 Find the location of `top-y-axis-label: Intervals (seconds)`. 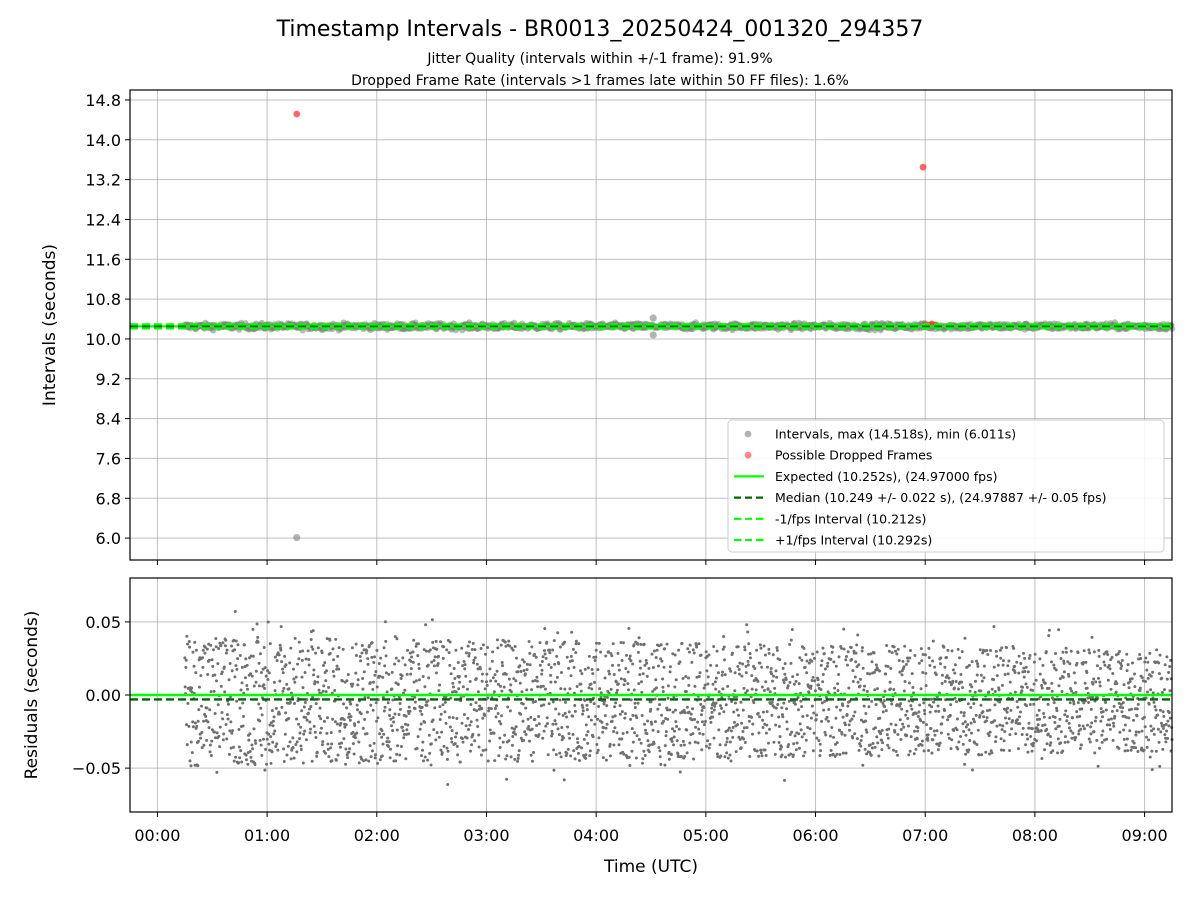

top-y-axis-label: Intervals (seconds) is located at coordinates (50, 325).